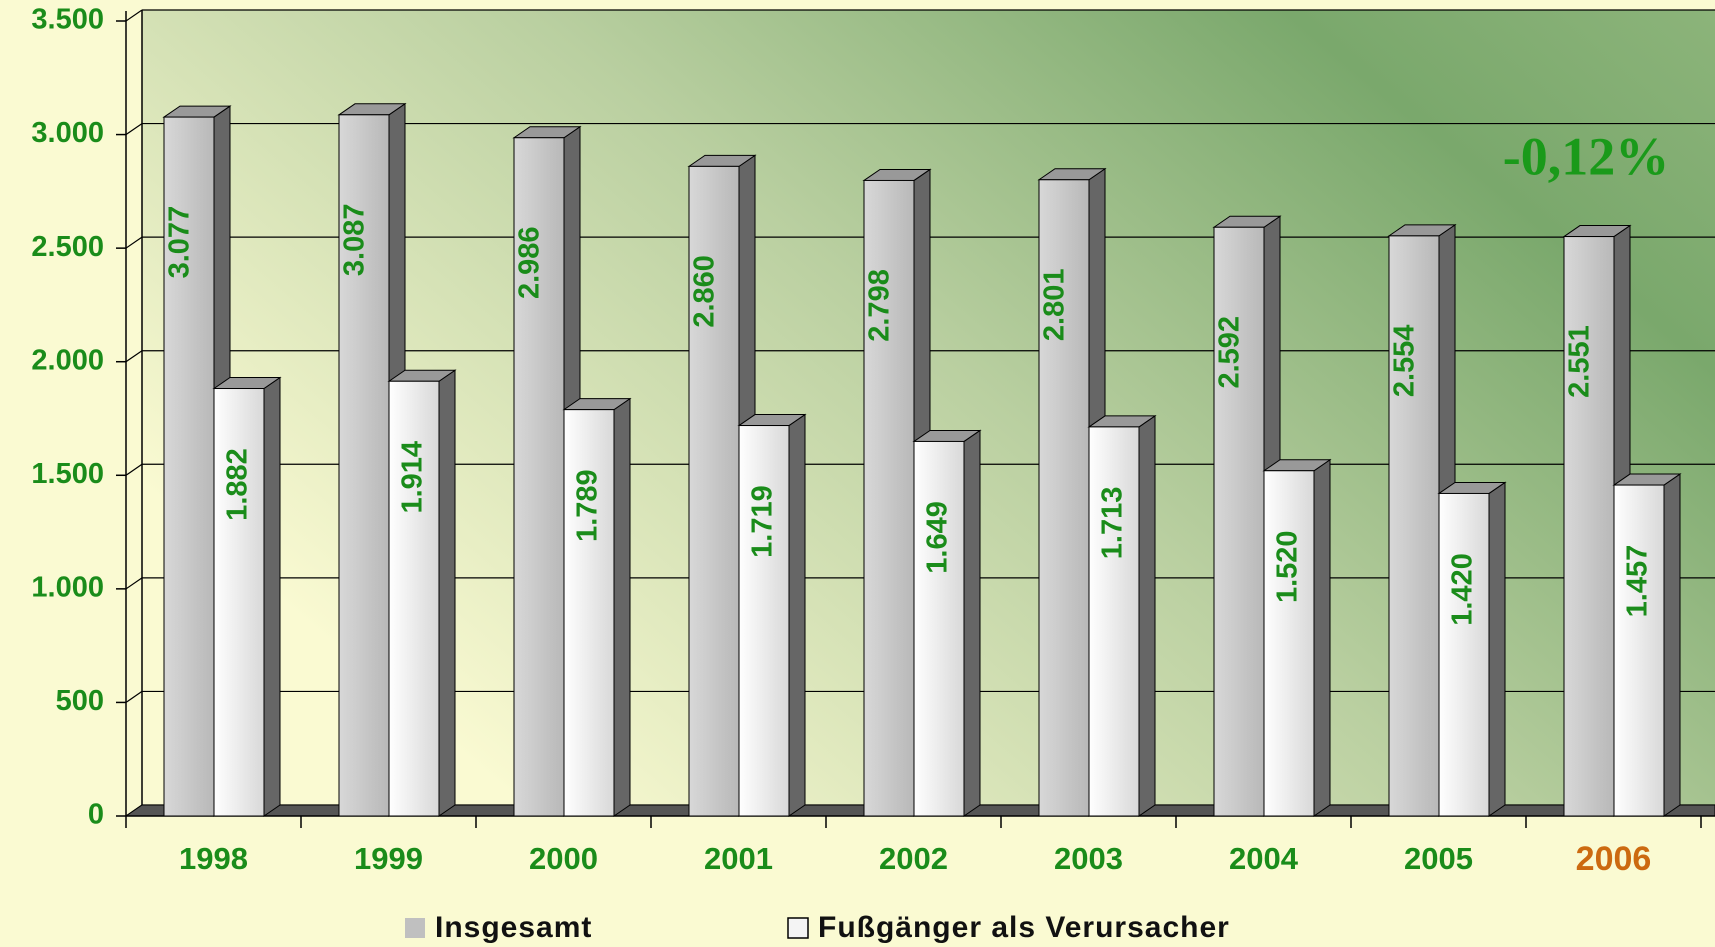  Describe the element at coordinates (530, 262) in the screenshot. I see `value-label: 2.986` at that location.